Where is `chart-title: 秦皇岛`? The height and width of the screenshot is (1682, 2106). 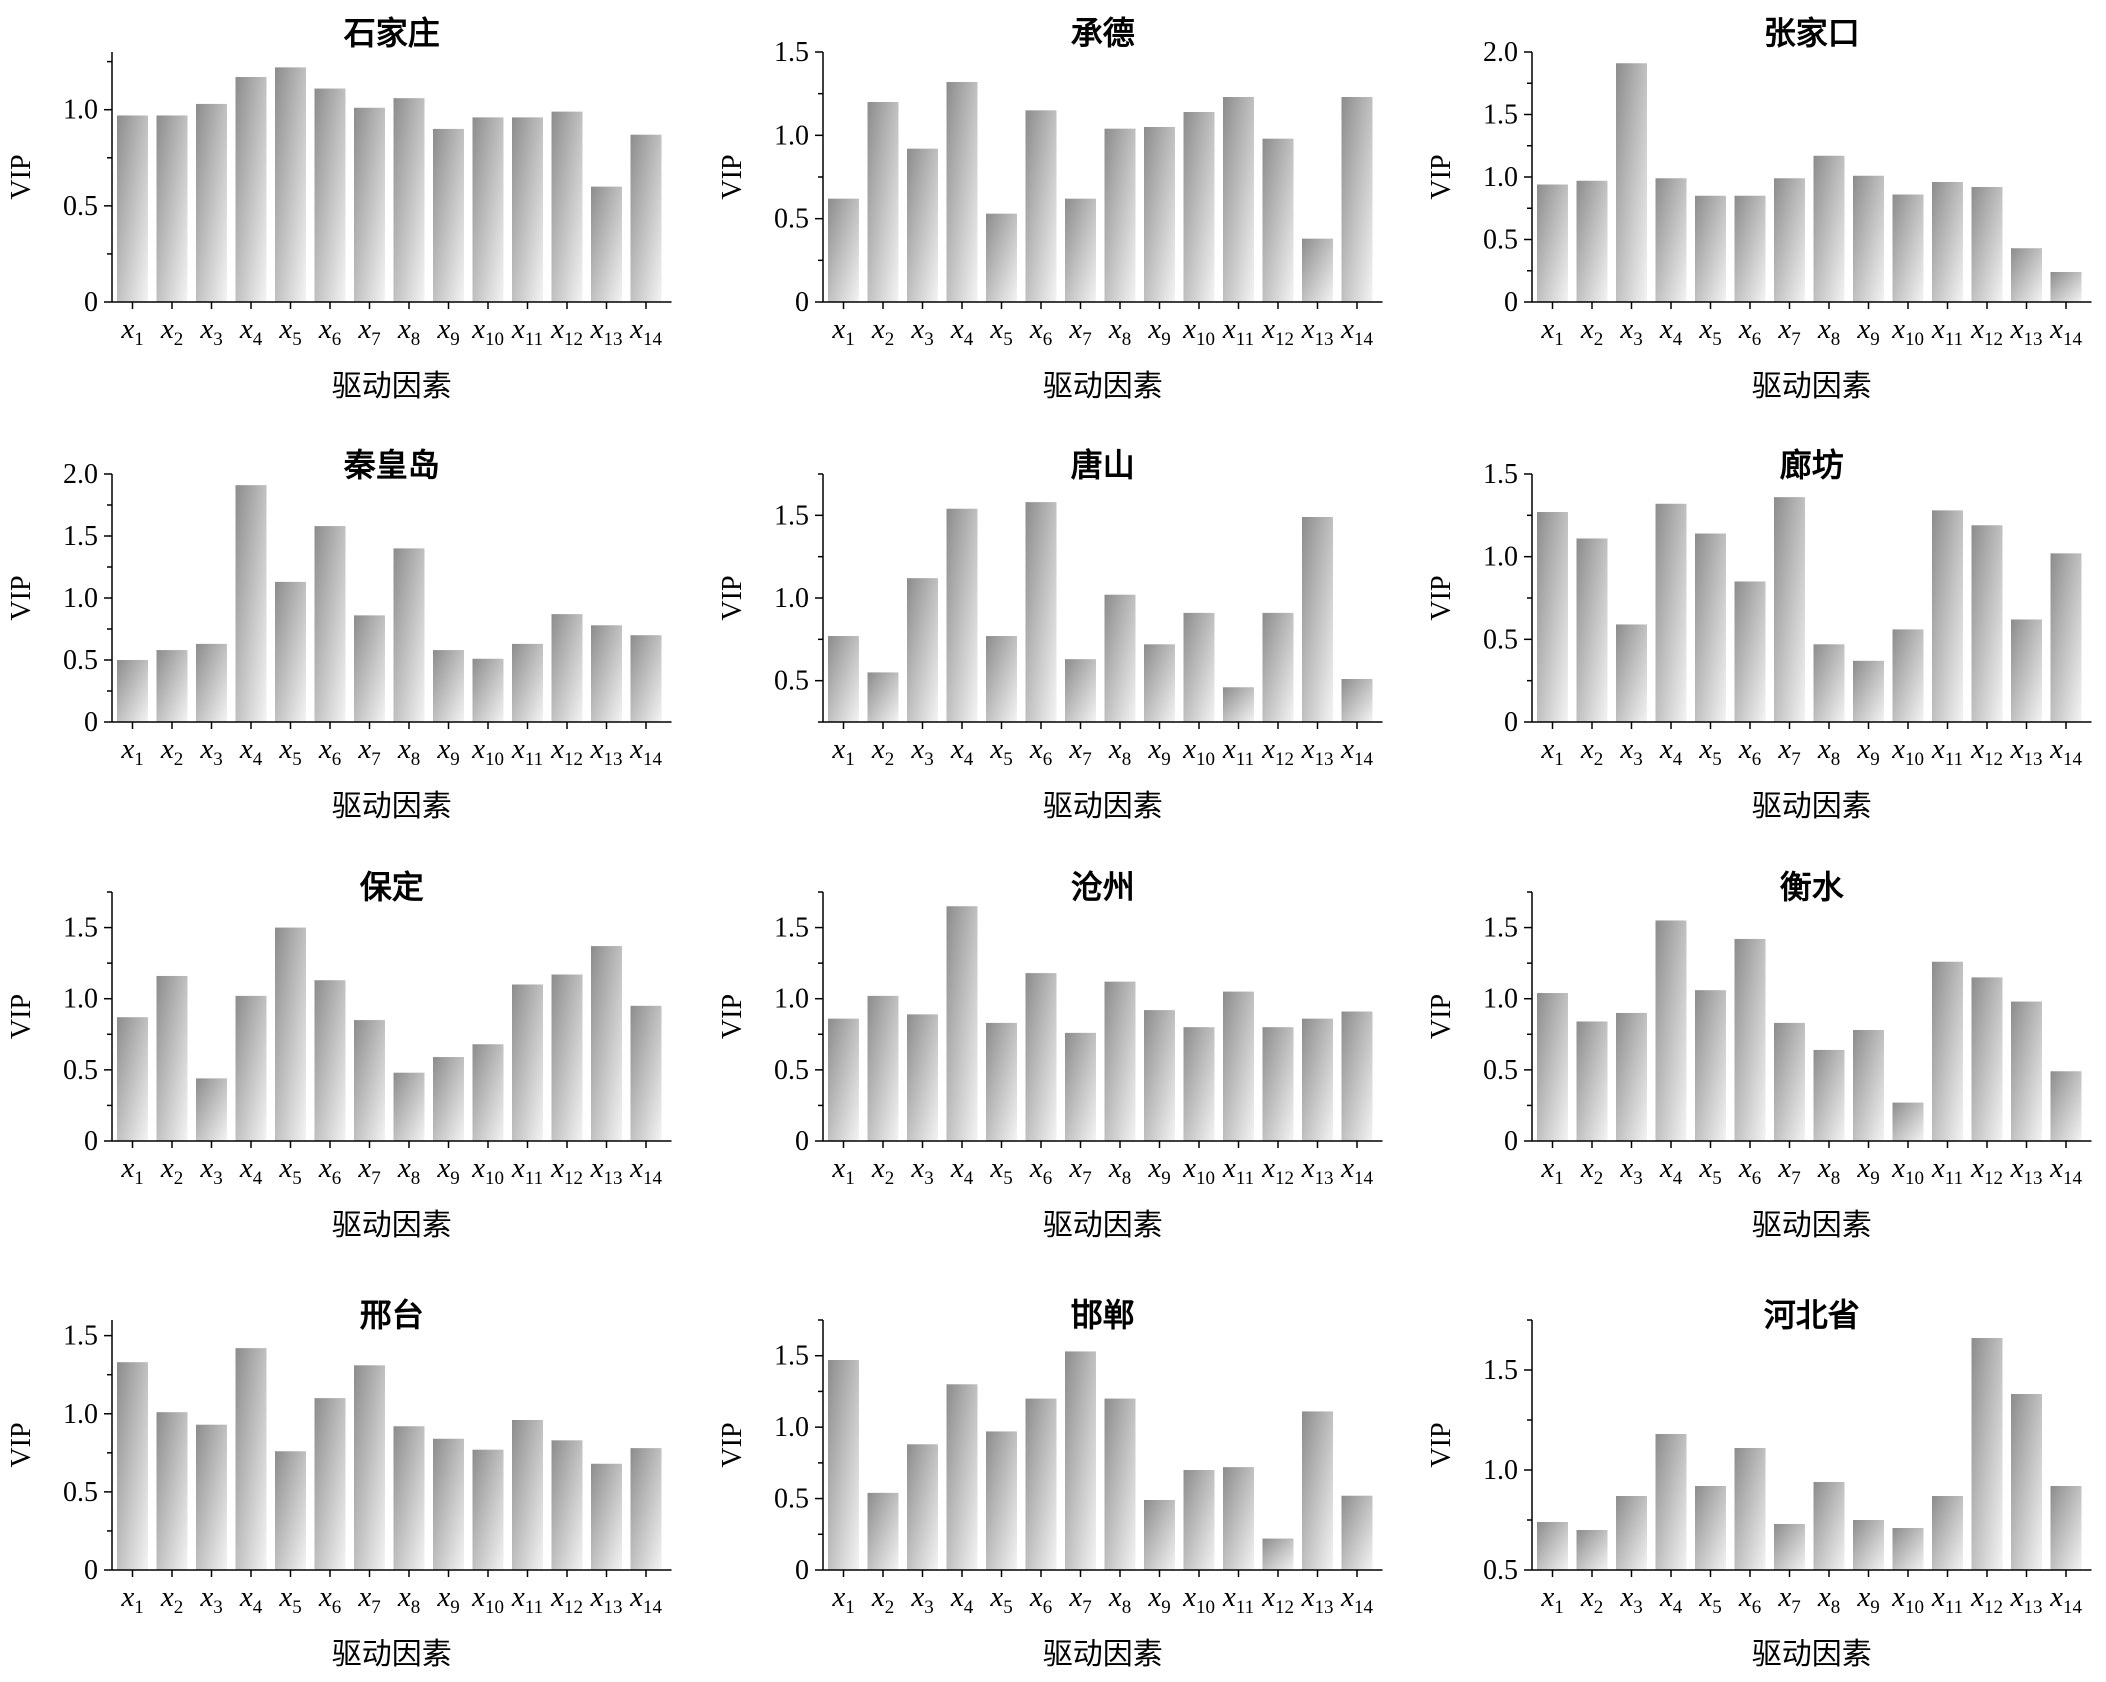
chart-title: 秦皇岛 is located at coordinates (391, 465).